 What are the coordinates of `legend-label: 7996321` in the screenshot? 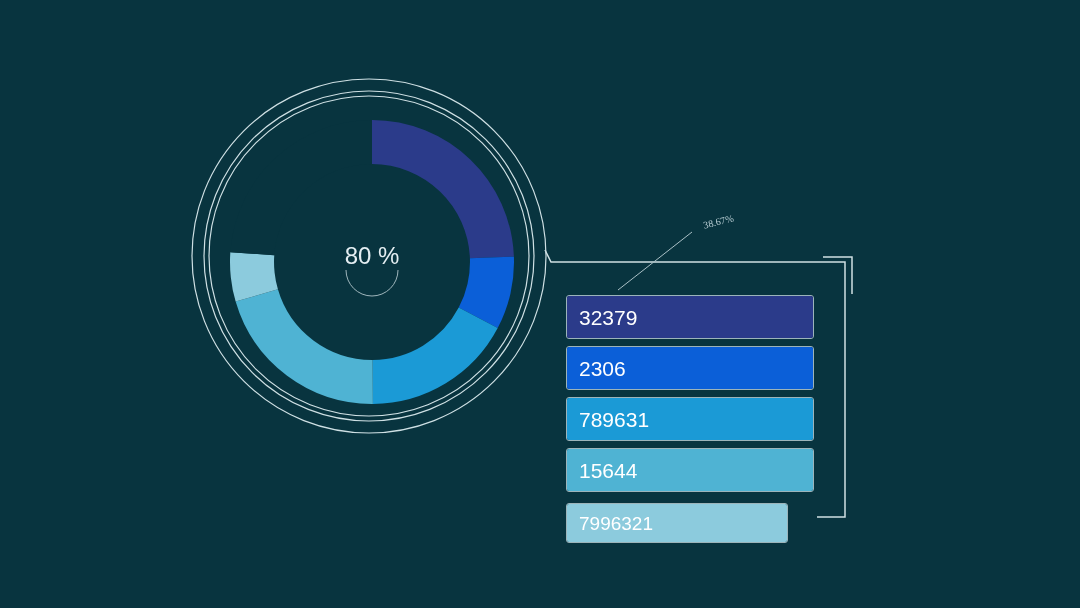 It's located at (683, 523).